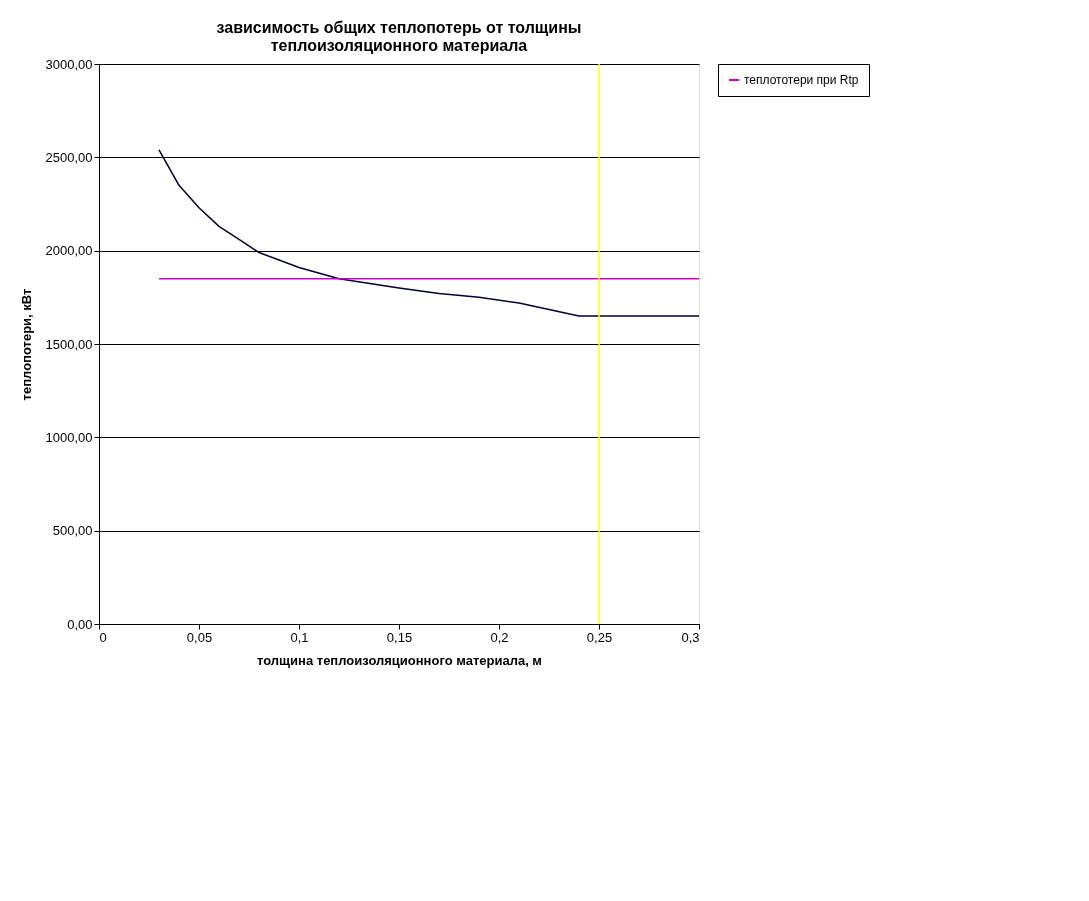  Describe the element at coordinates (499, 637) in the screenshot. I see `x-tick-label: 0,2` at that location.